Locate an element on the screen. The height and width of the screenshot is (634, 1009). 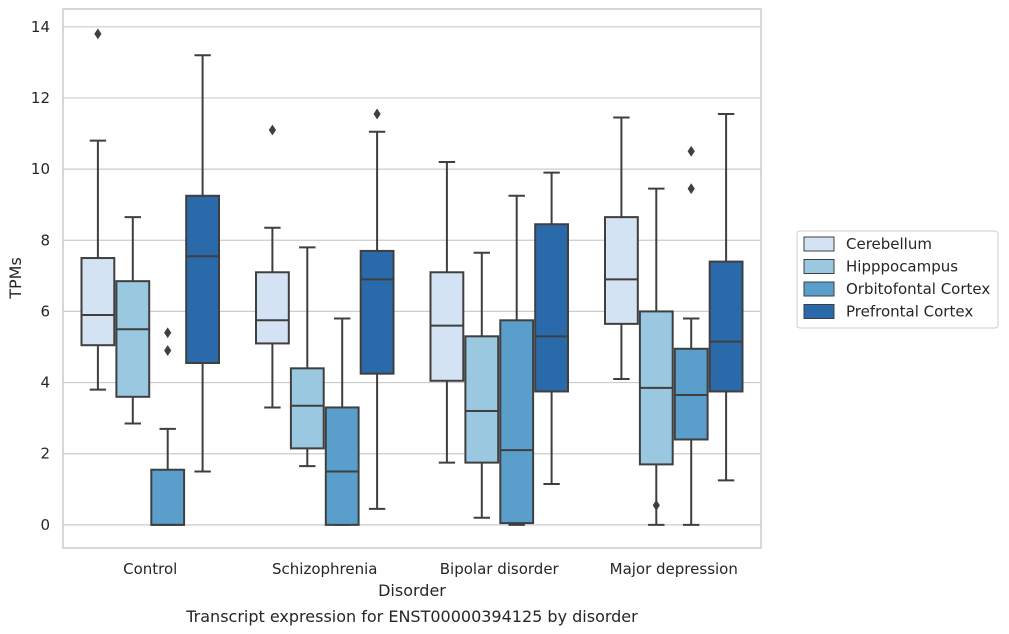
box-bipolar-disorder-prefrontal-cortex is located at coordinates (552, 328).